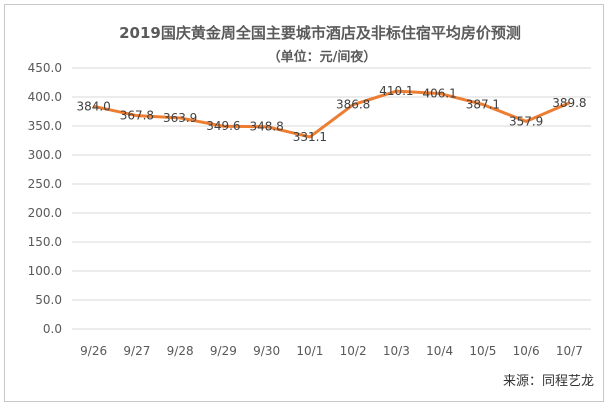 The width and height of the screenshot is (610, 408). Describe the element at coordinates (93, 351) in the screenshot. I see `x-tick-label: 9/26` at that location.